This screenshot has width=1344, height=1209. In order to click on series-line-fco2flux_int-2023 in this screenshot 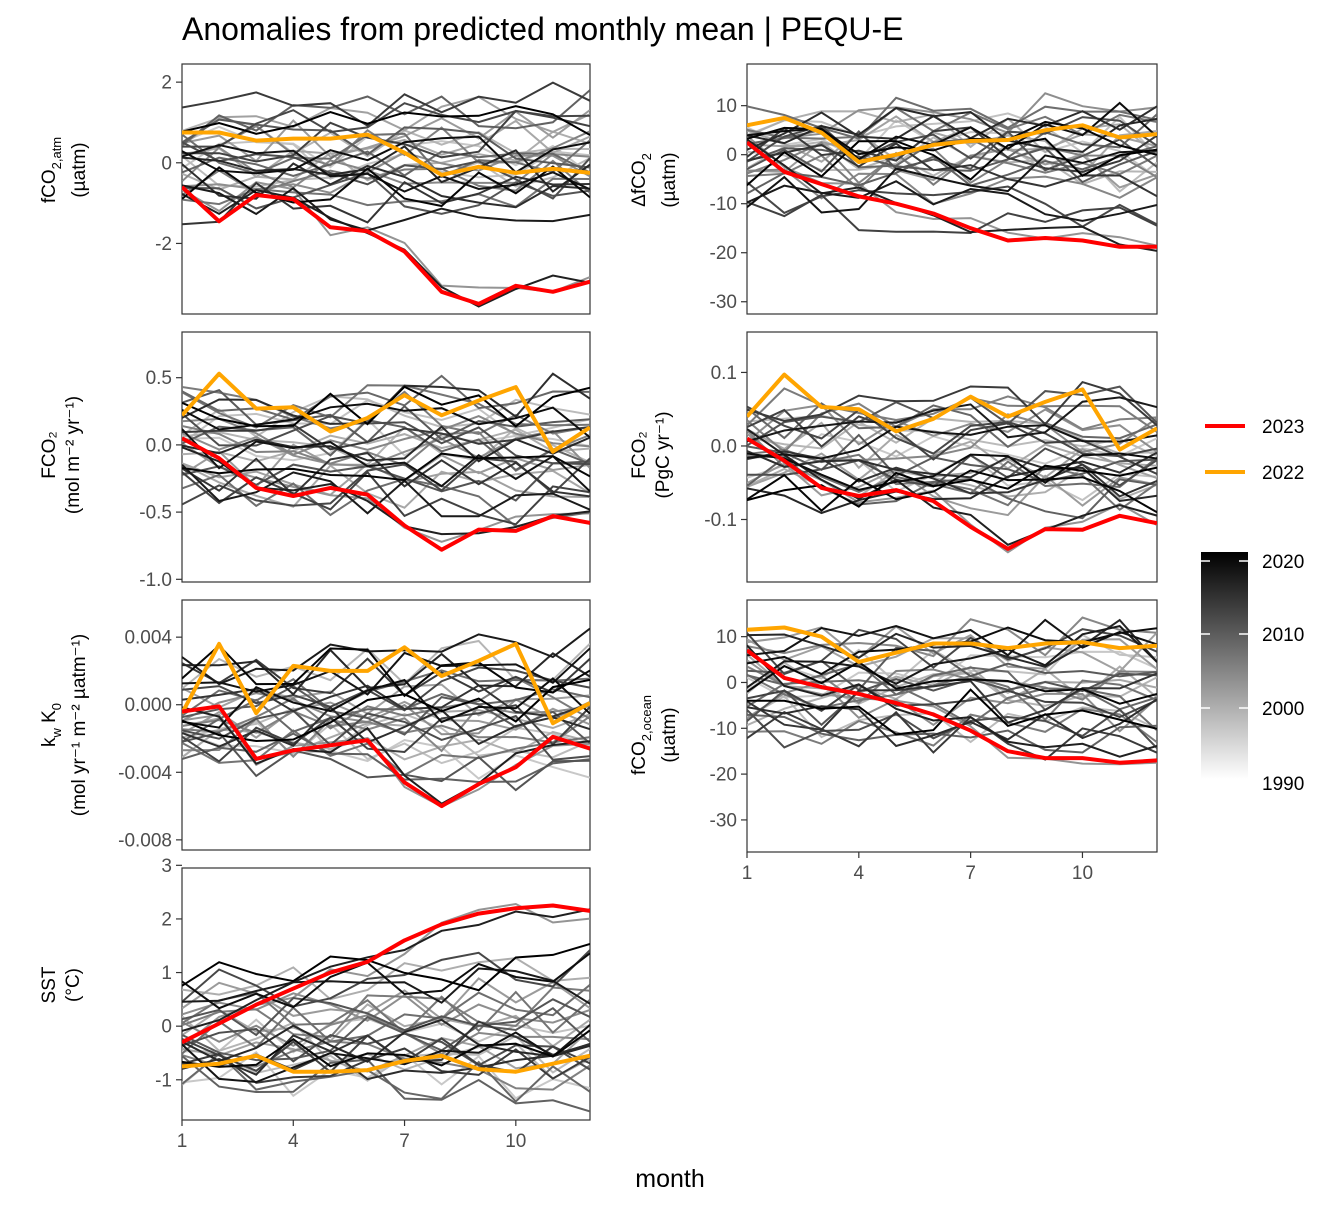, I will do `click(952, 493)`.